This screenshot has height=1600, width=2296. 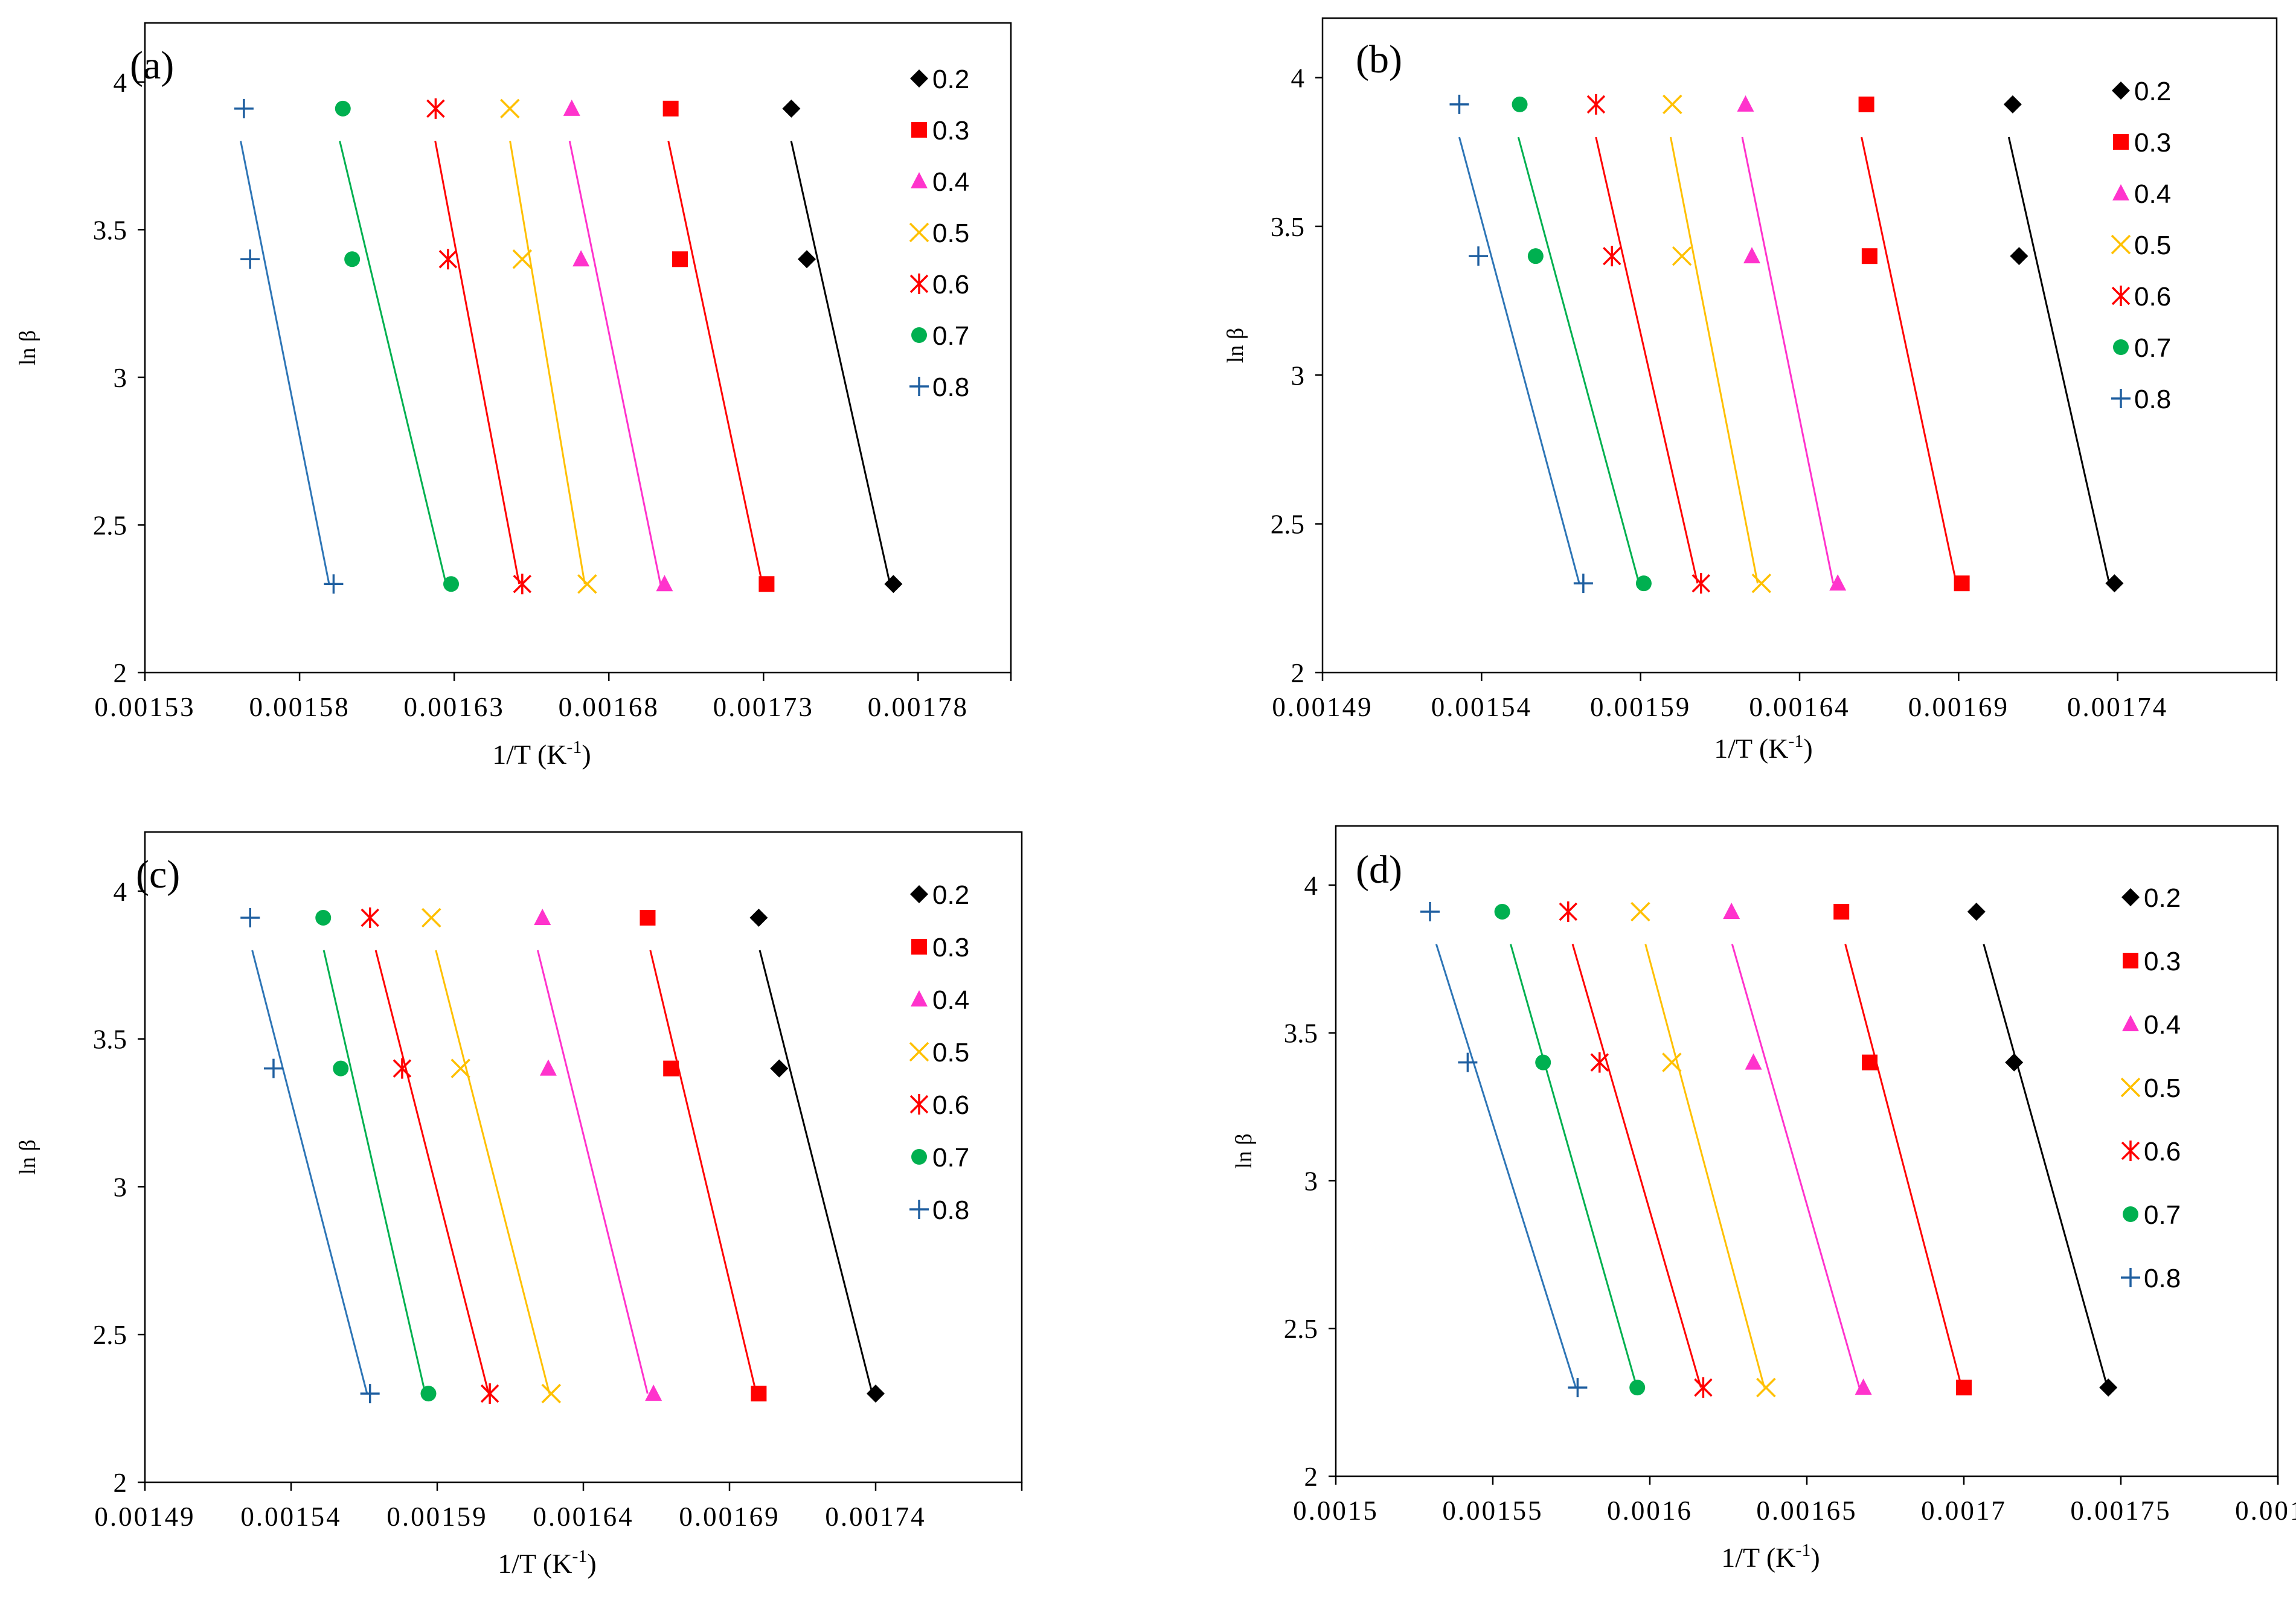 What do you see at coordinates (1336, 1511) in the screenshot?
I see `x-tick-label: 0.0015` at bounding box center [1336, 1511].